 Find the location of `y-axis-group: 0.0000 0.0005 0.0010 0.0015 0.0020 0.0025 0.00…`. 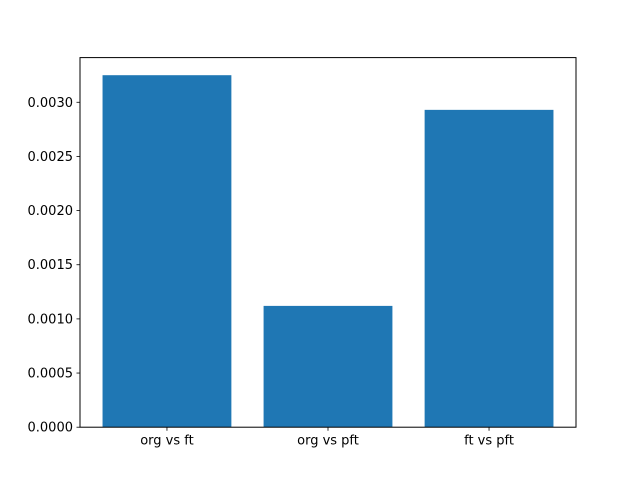

y-axis-group: 0.0000 0.0005 0.0010 0.0015 0.0020 0.0025 0.00… is located at coordinates (54, 266).